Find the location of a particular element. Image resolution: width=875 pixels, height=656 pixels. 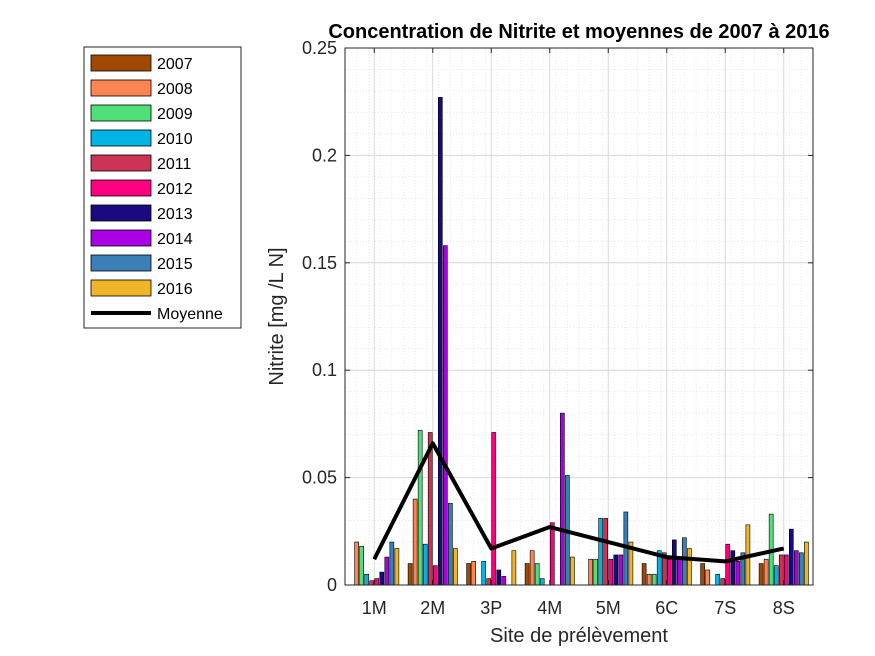

bar-2013-7S is located at coordinates (733, 568).